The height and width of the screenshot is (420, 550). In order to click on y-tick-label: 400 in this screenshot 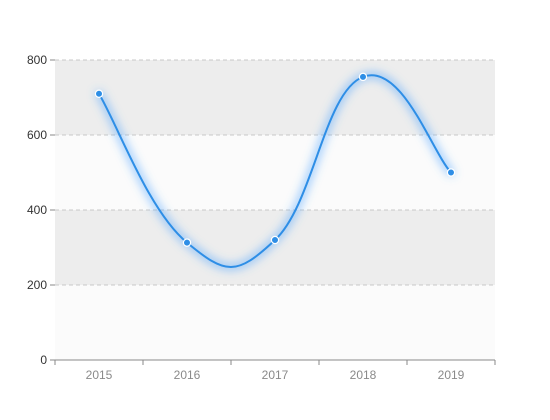, I will do `click(37, 210)`.